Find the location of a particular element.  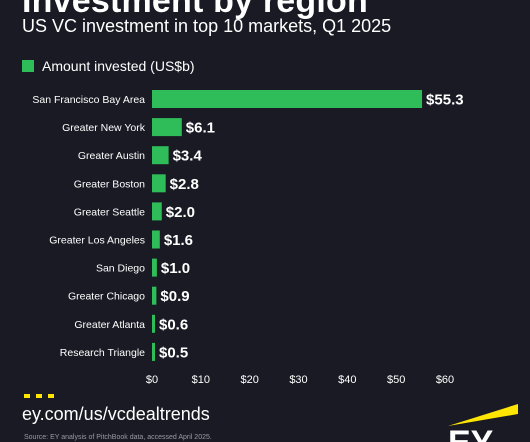

footer-link: ey.com/us/vcdealtrends is located at coordinates (116, 414).